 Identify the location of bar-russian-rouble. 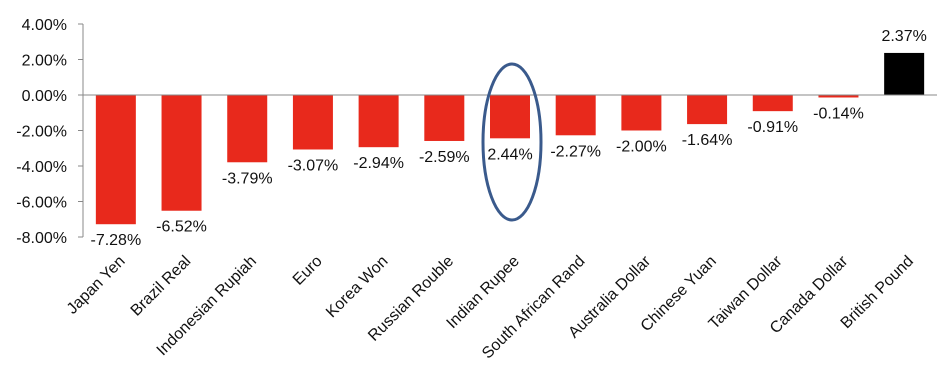
(444, 118).